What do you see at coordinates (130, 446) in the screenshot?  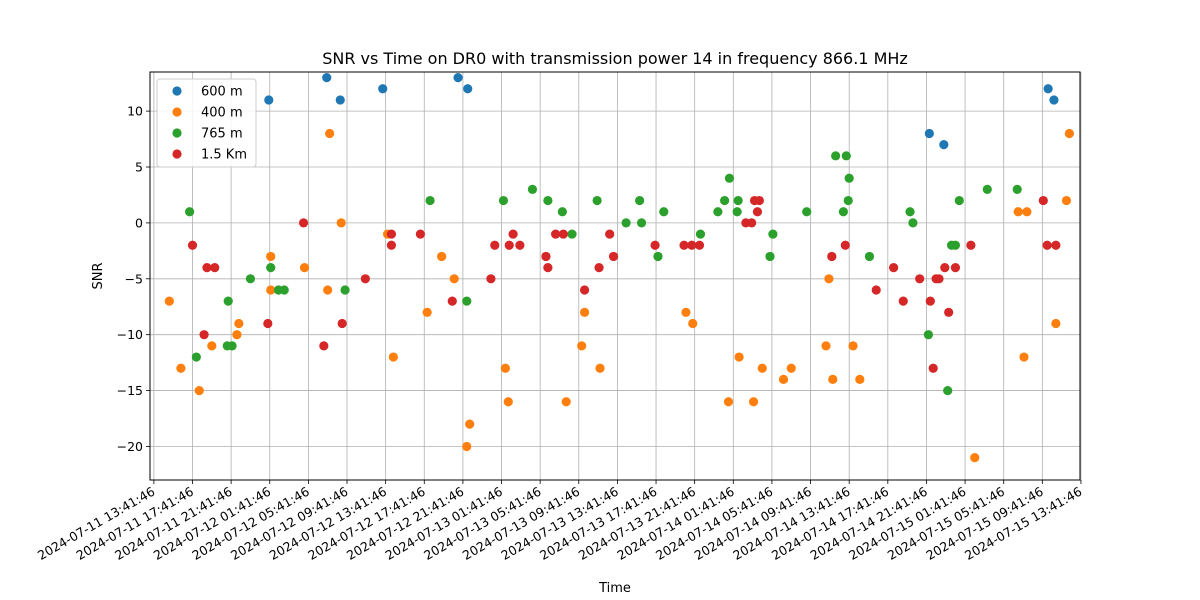 I see `y-tick-label: −20` at bounding box center [130, 446].